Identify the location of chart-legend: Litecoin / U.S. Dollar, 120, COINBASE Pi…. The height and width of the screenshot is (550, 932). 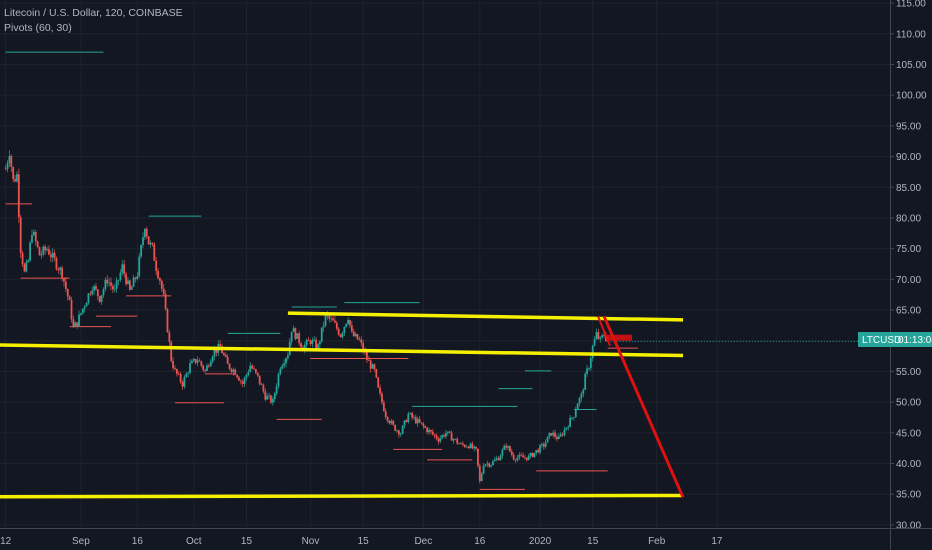
(93, 21).